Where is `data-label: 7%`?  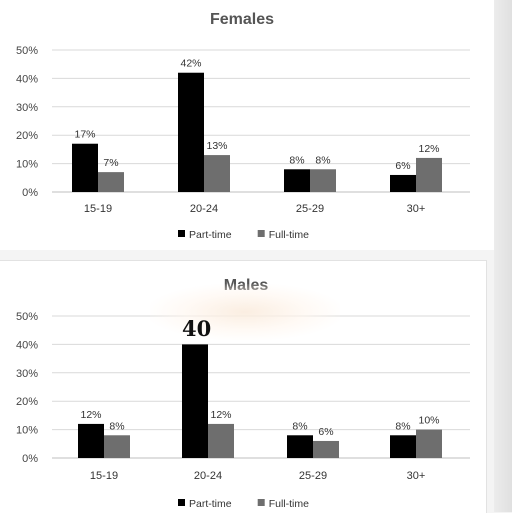
data-label: 7% is located at coordinates (110, 163).